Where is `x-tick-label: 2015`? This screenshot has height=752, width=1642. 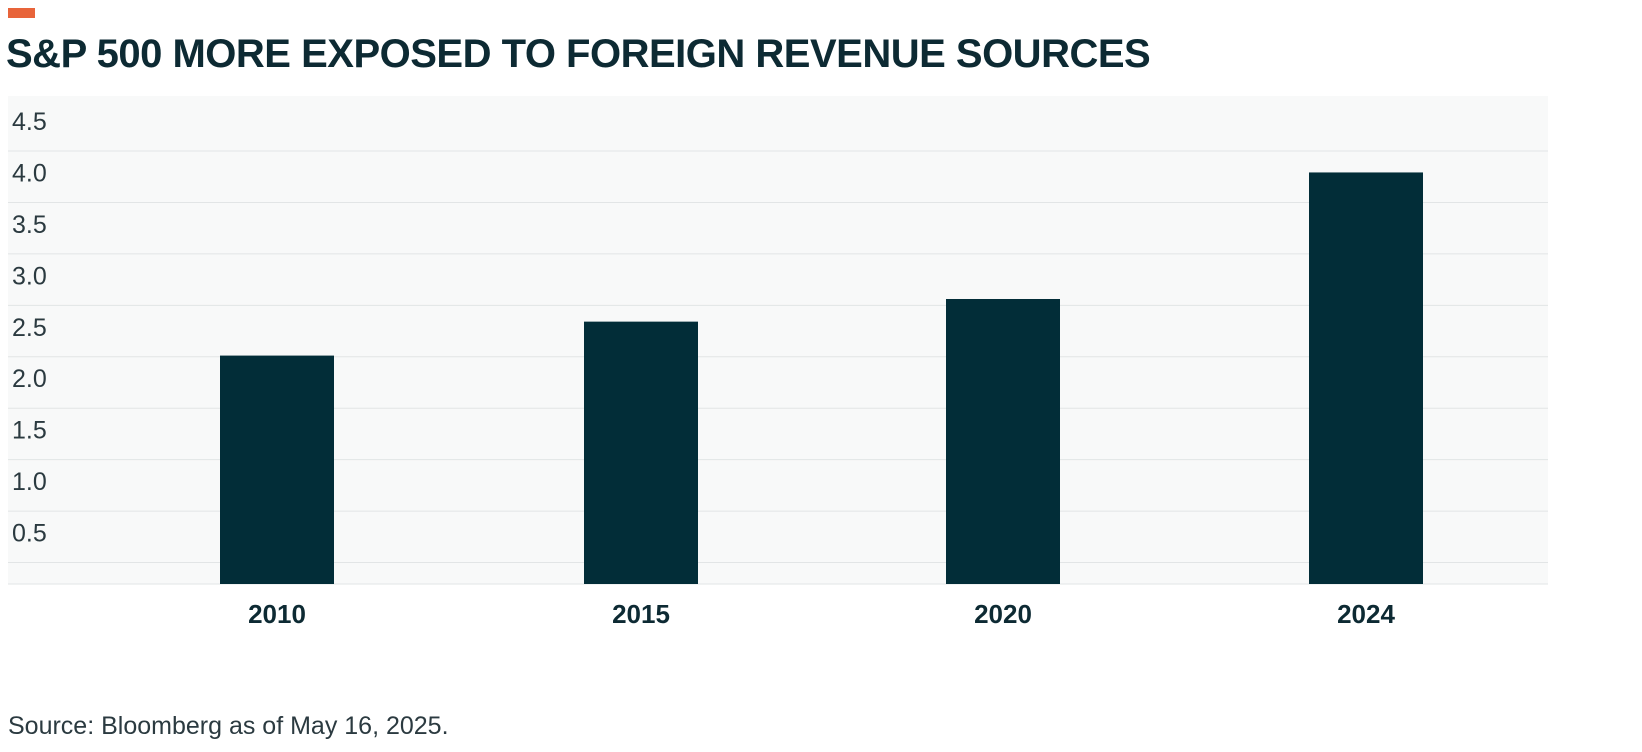 x-tick-label: 2015 is located at coordinates (641, 614).